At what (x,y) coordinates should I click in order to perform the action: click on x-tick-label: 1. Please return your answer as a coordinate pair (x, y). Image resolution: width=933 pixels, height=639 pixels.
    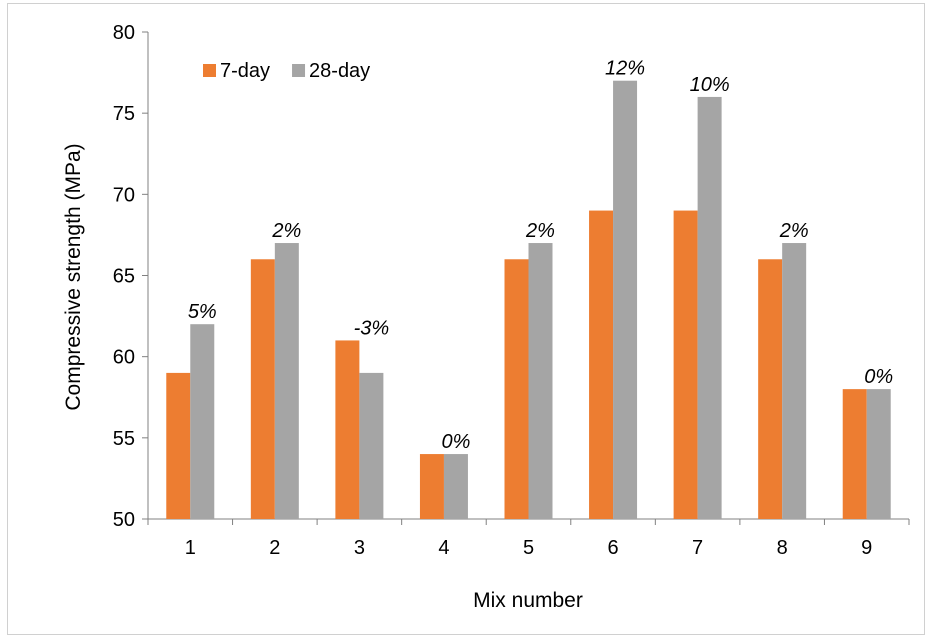
    Looking at the image, I should click on (190, 548).